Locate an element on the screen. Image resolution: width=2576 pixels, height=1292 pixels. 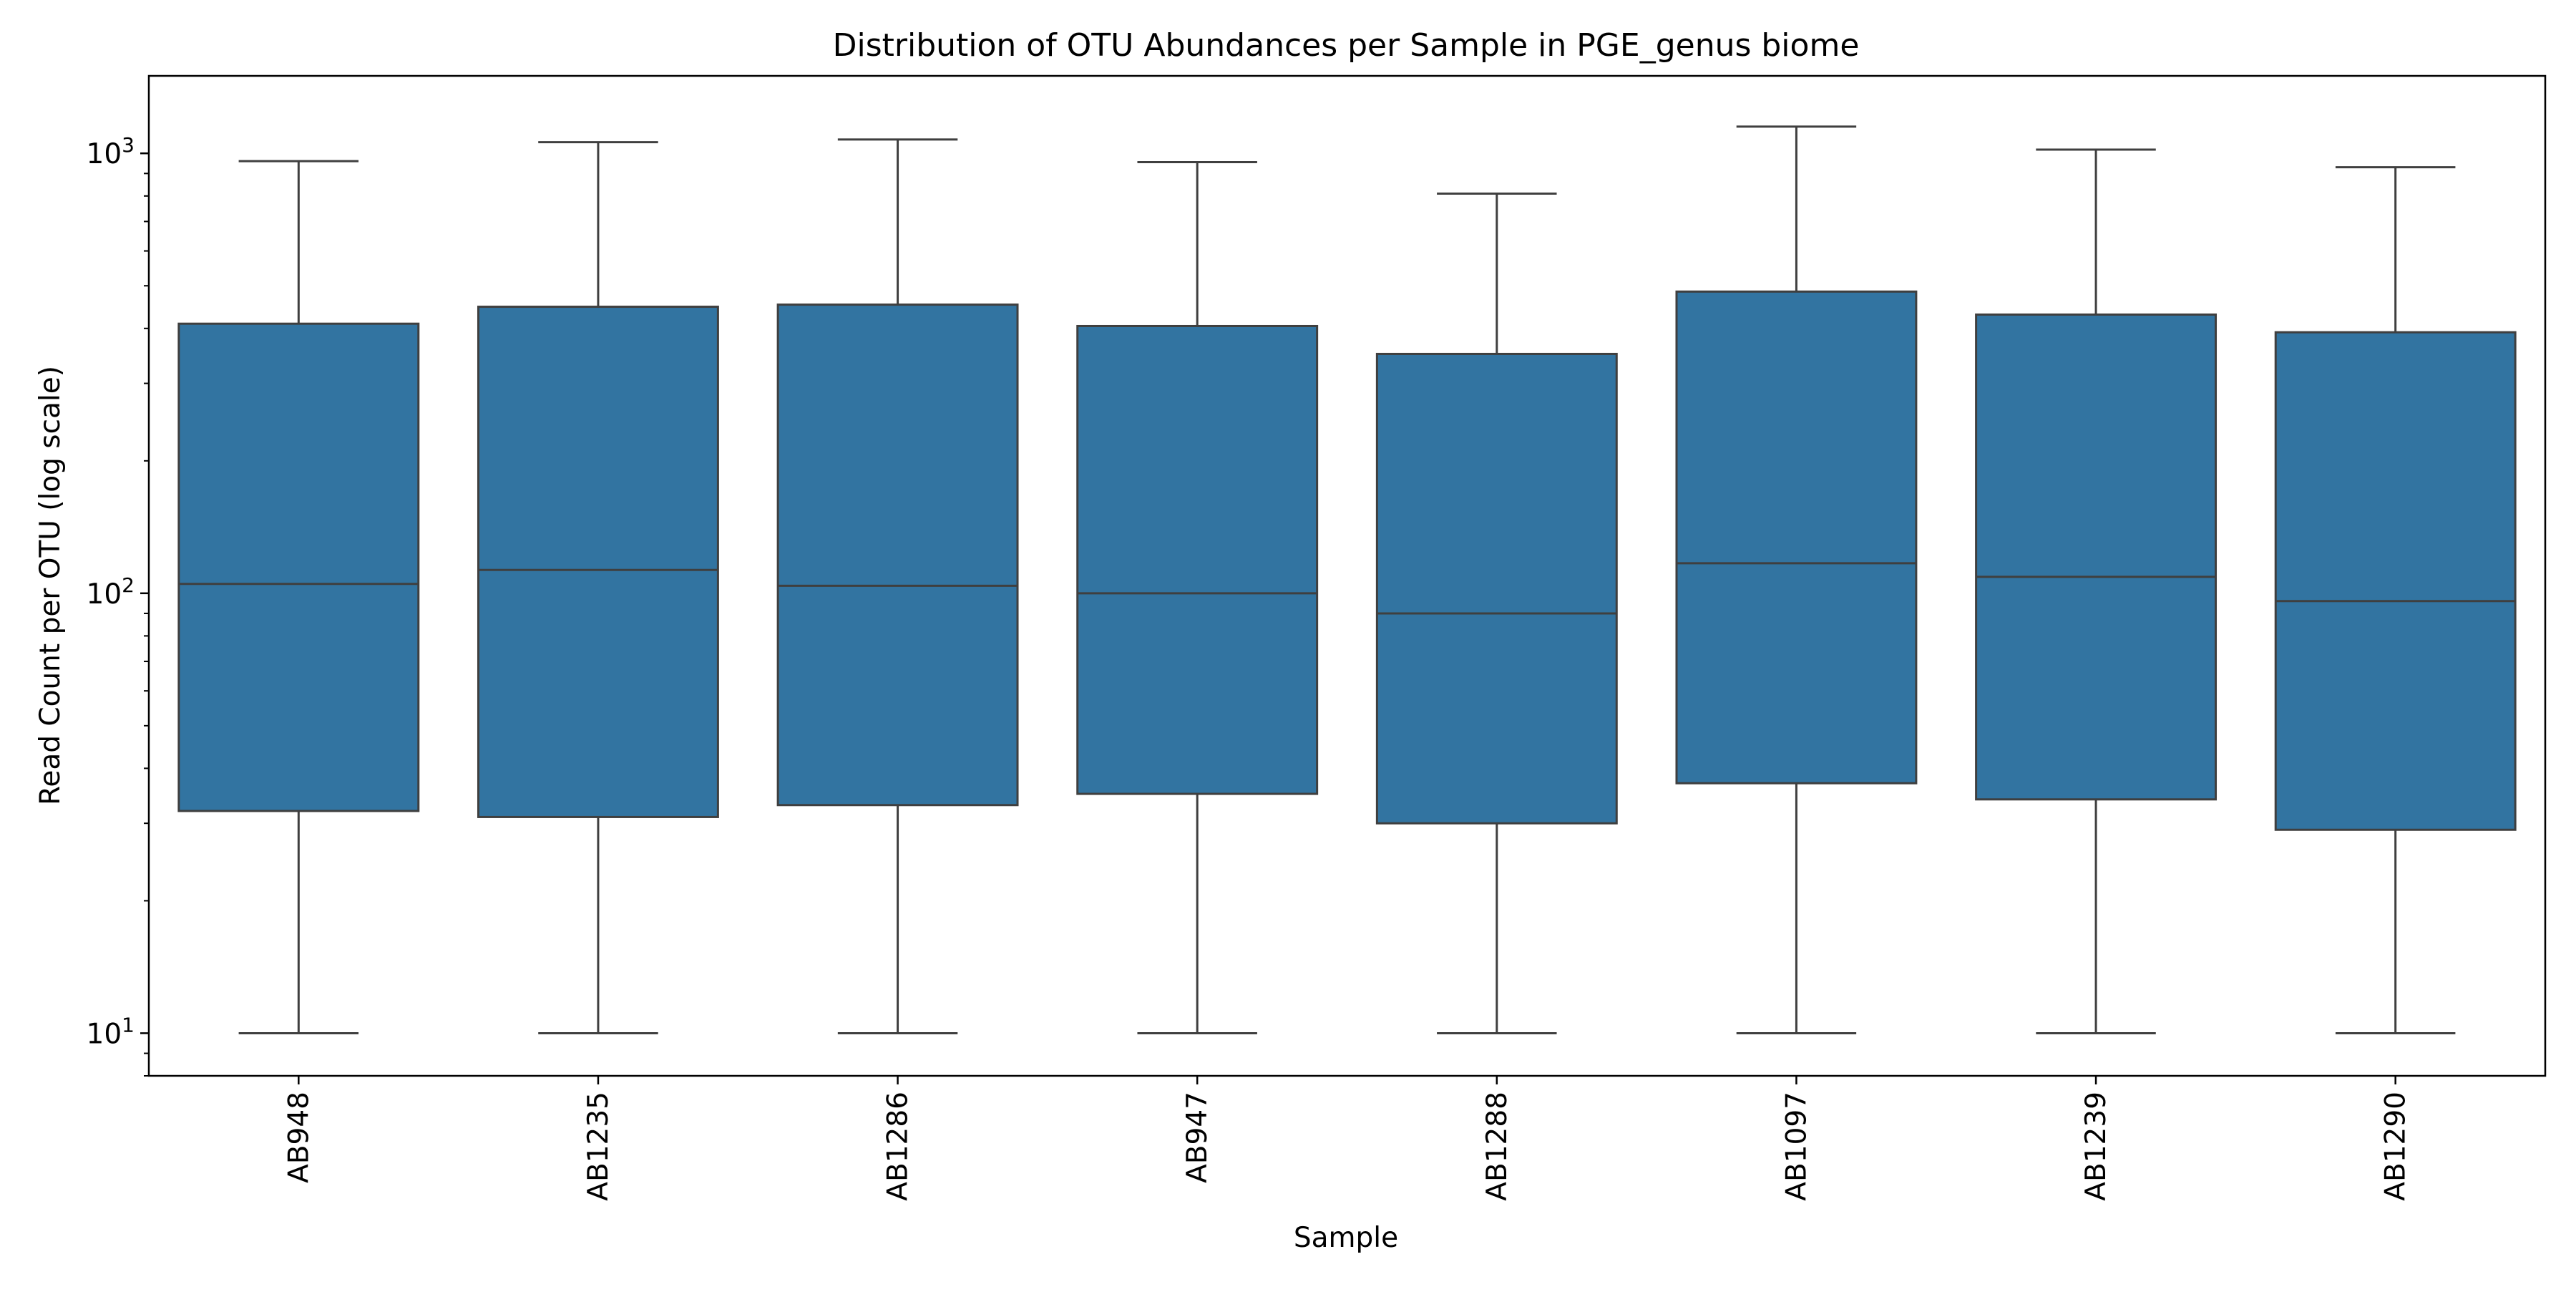
y-tick-label: 10¹ is located at coordinates (111, 1031).